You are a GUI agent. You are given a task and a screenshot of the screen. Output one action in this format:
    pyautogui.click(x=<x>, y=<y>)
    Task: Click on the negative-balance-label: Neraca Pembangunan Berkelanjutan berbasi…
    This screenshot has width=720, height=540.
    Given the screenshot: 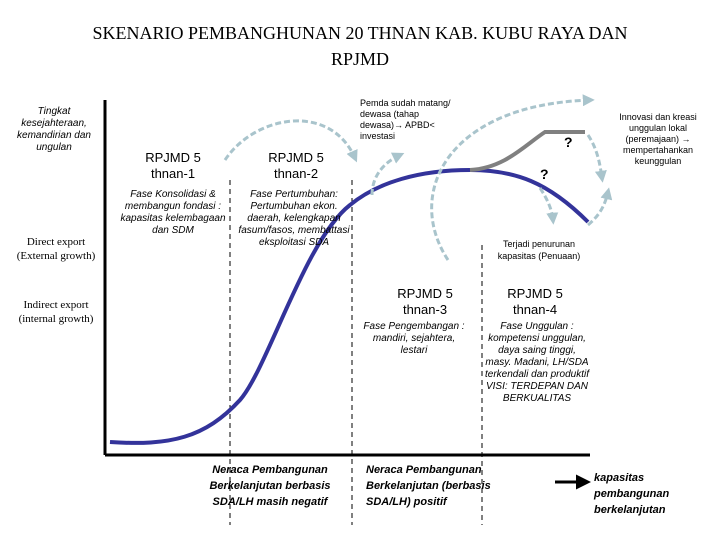 What is the action you would take?
    pyautogui.click(x=270, y=486)
    